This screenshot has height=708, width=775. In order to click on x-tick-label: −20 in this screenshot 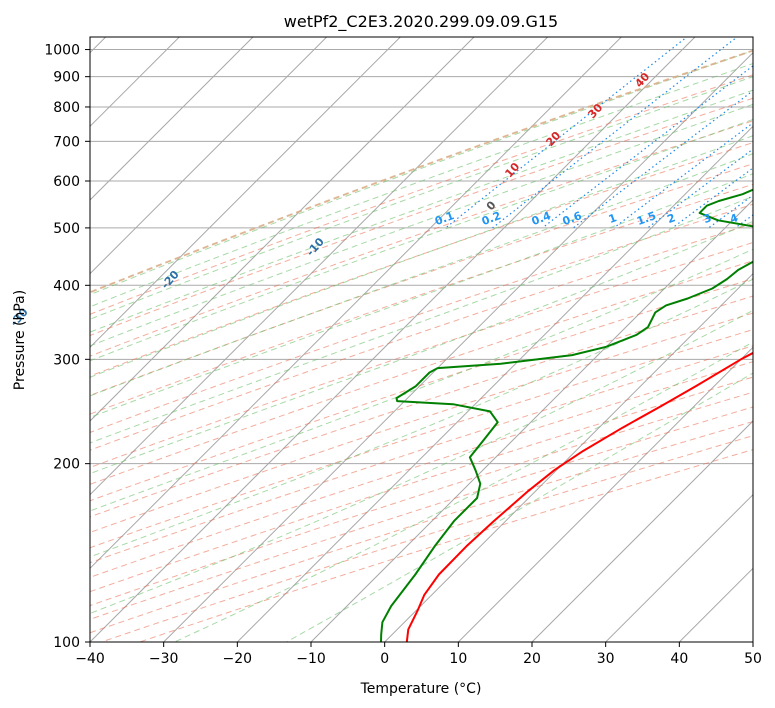, I will do `click(238, 659)`.